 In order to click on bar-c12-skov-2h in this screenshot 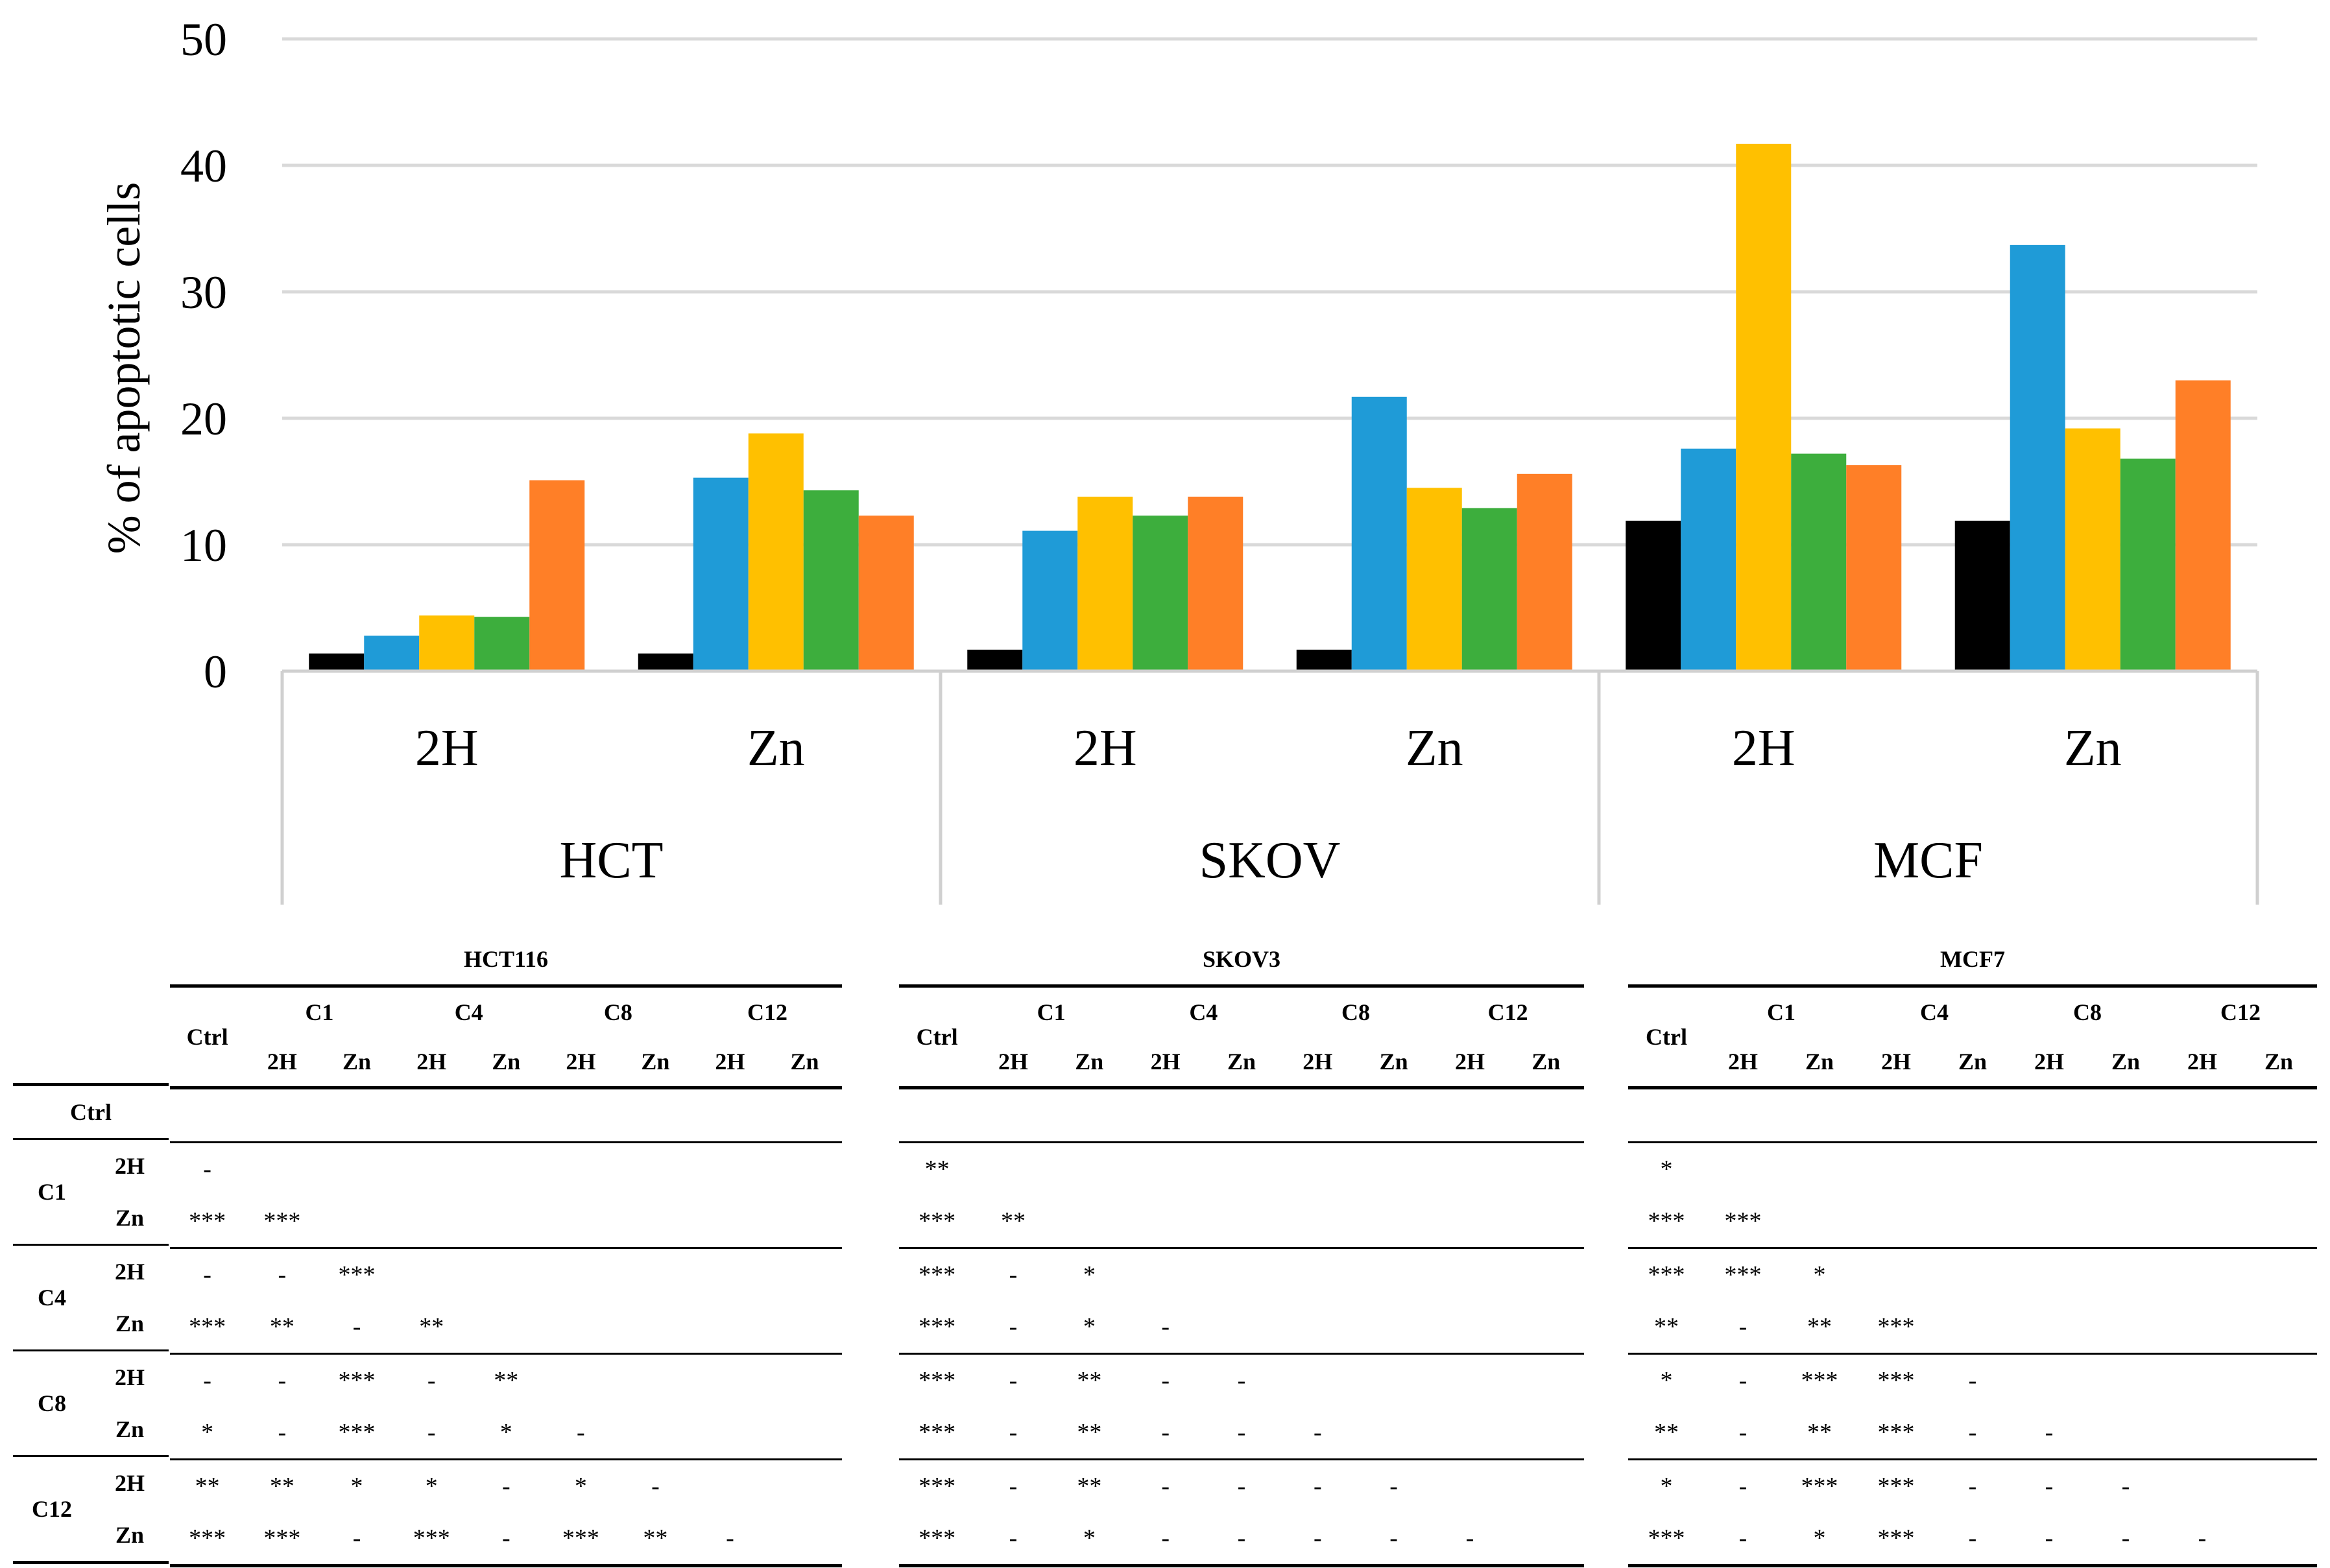, I will do `click(1216, 583)`.